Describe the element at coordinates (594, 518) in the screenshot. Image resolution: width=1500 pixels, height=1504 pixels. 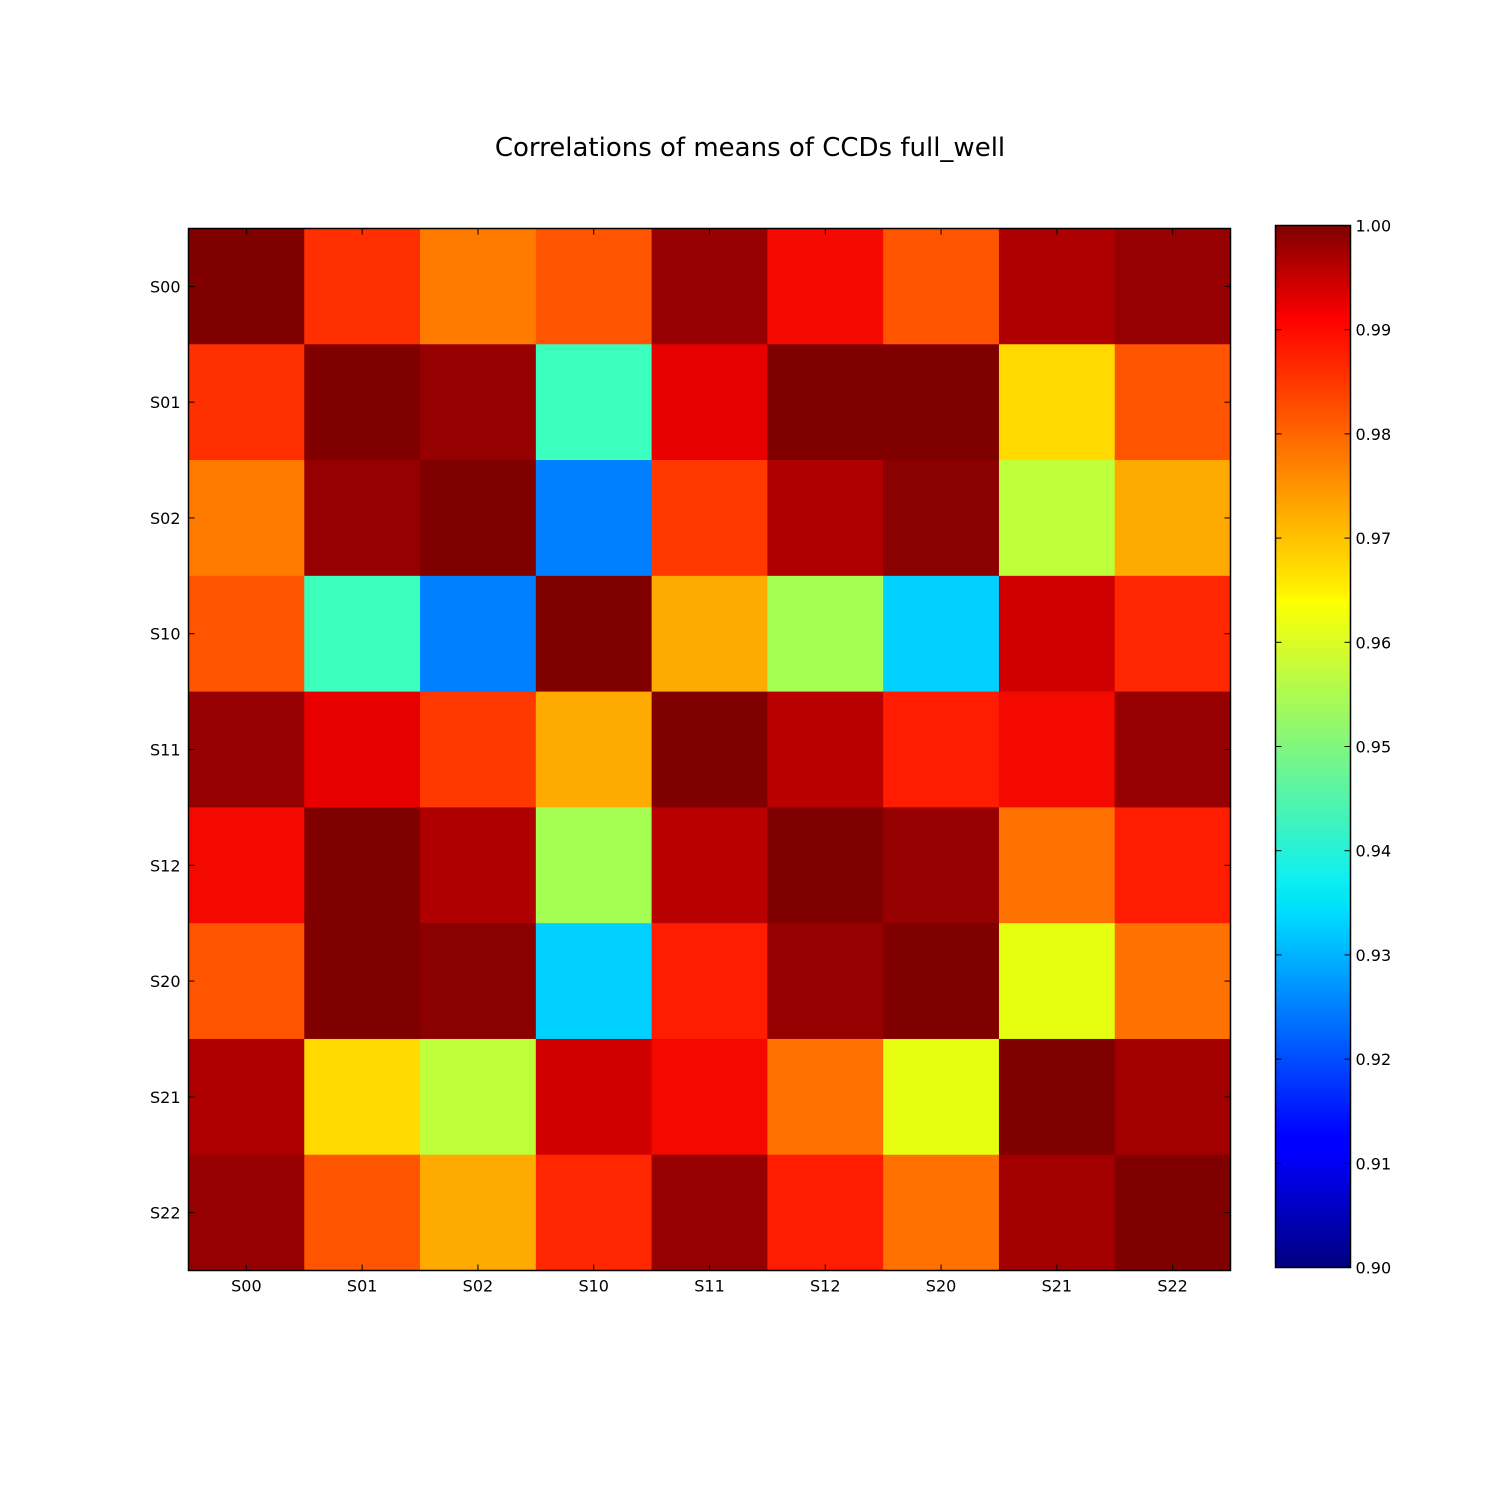
I see `heatmap-cell-S02-S10` at that location.